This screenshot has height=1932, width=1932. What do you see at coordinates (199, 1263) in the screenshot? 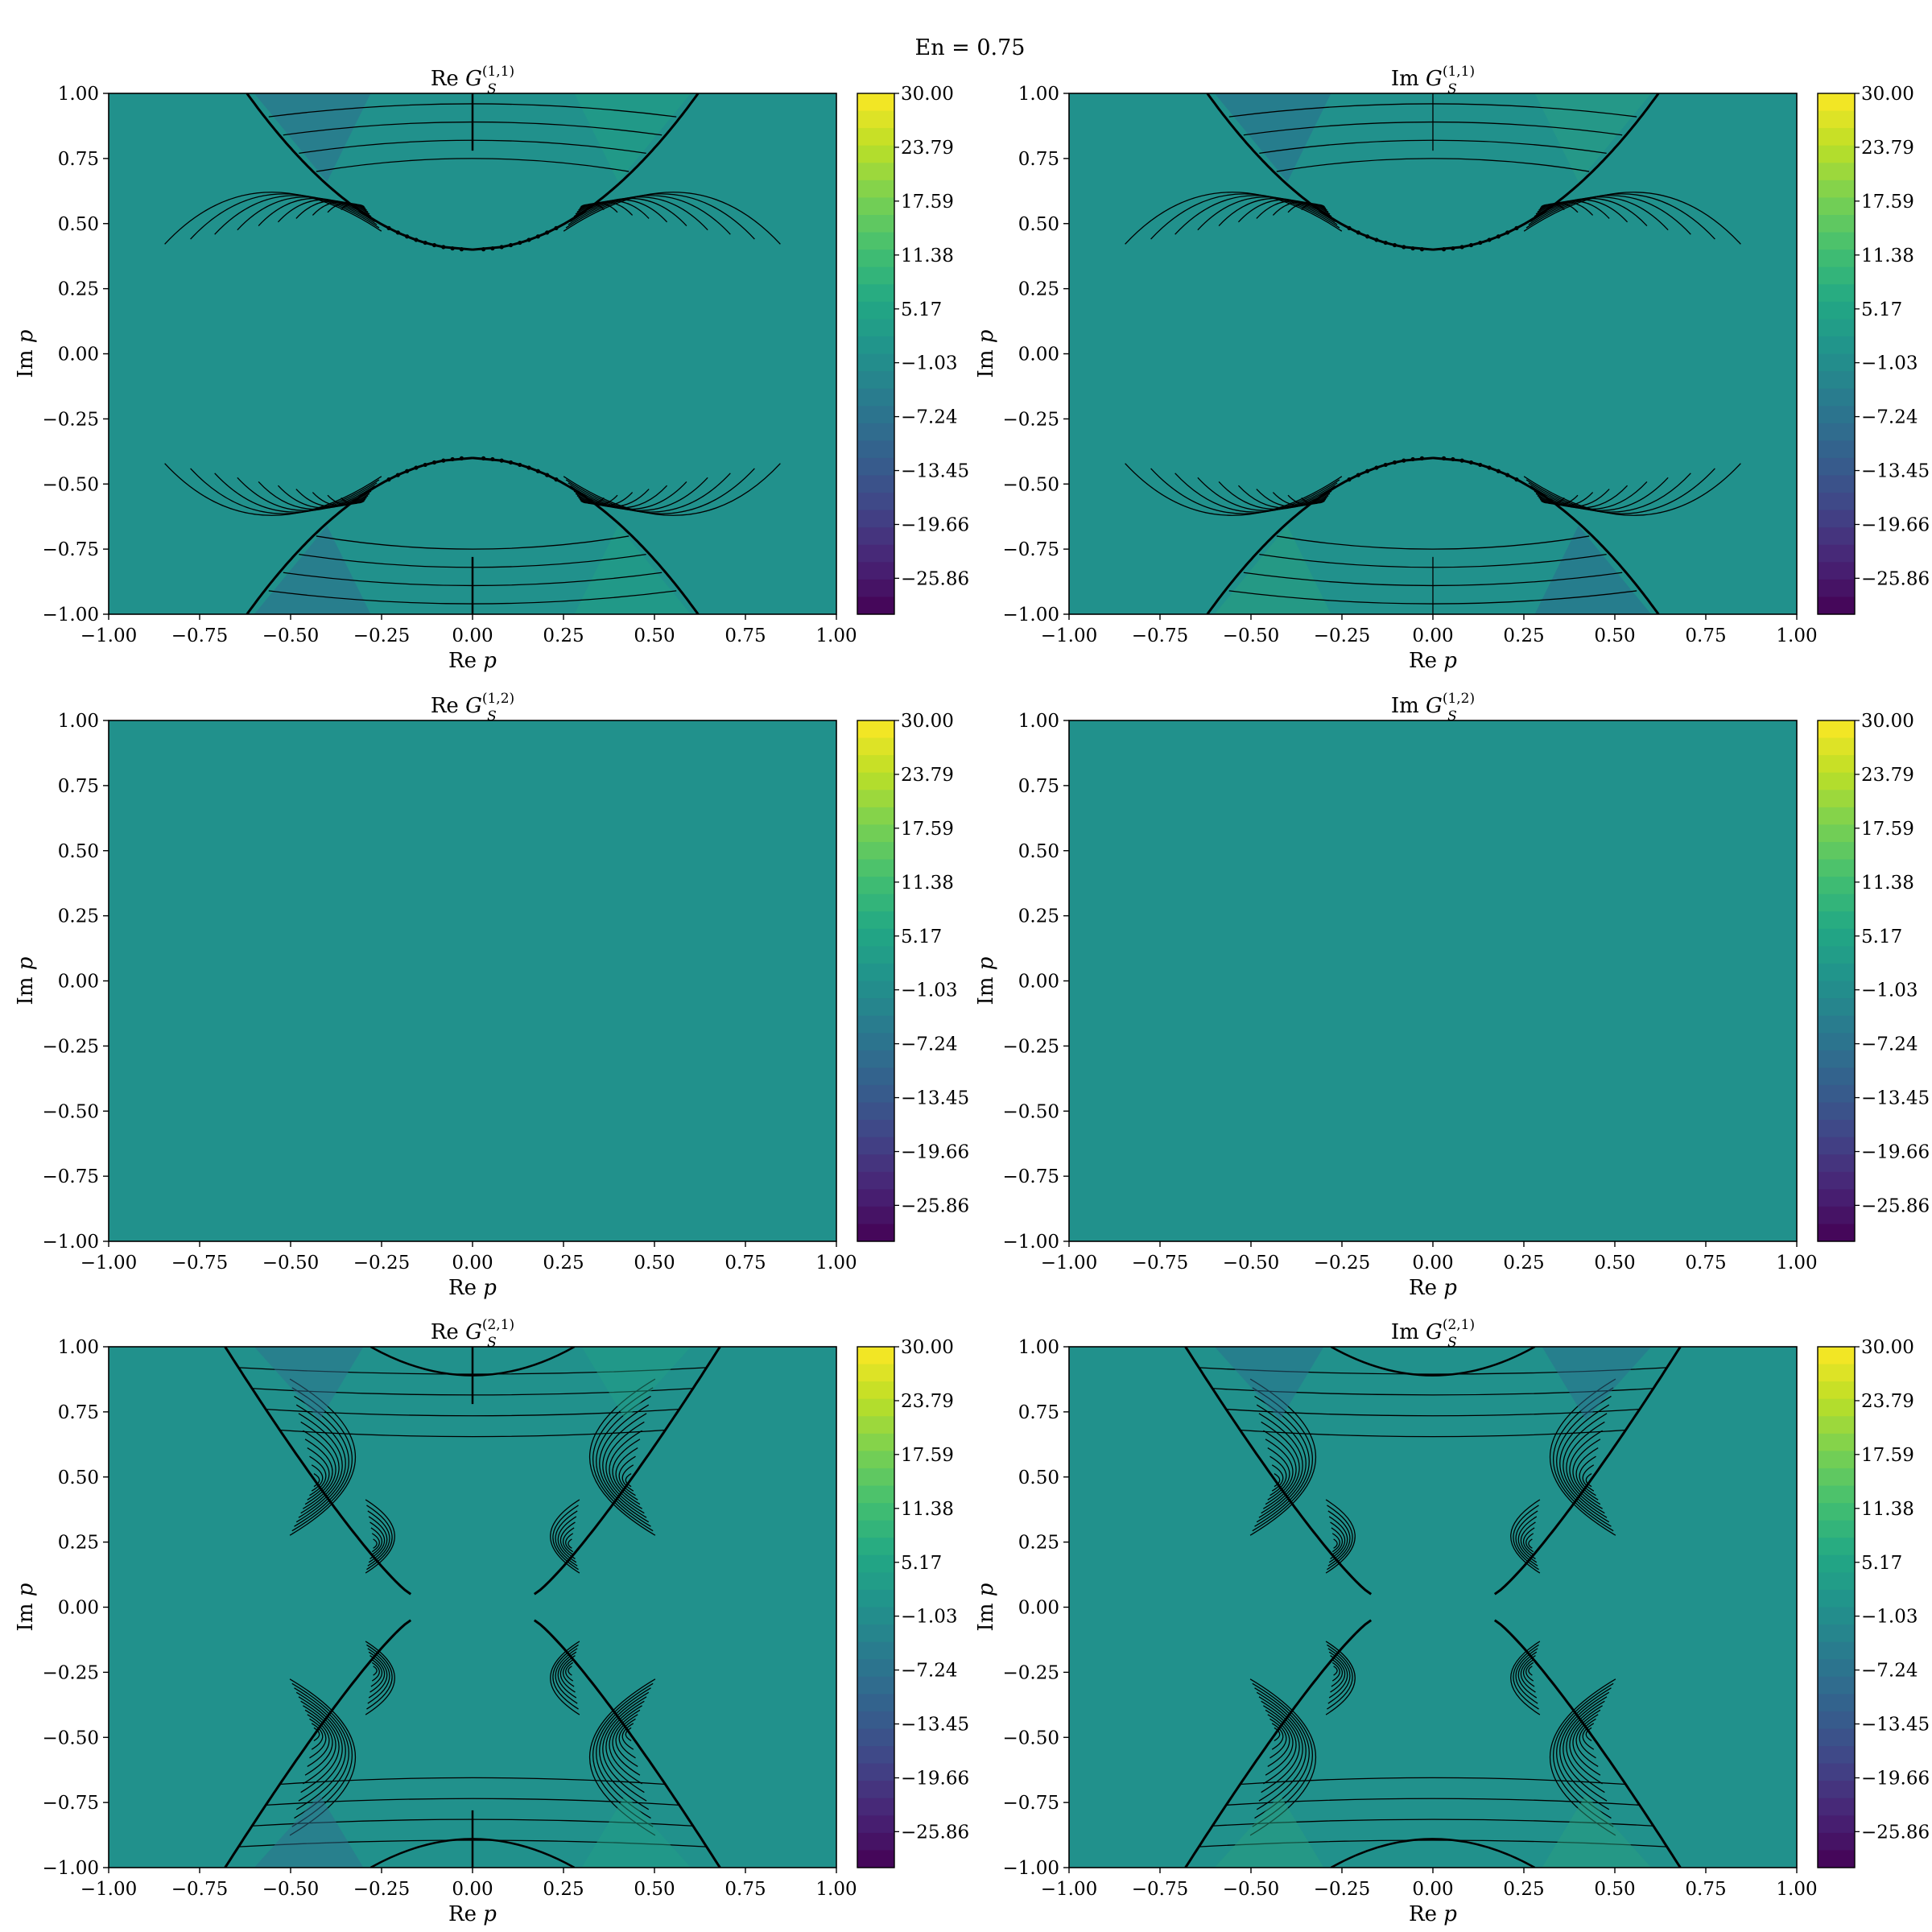
I see `x-tick-label: −0.75` at bounding box center [199, 1263].